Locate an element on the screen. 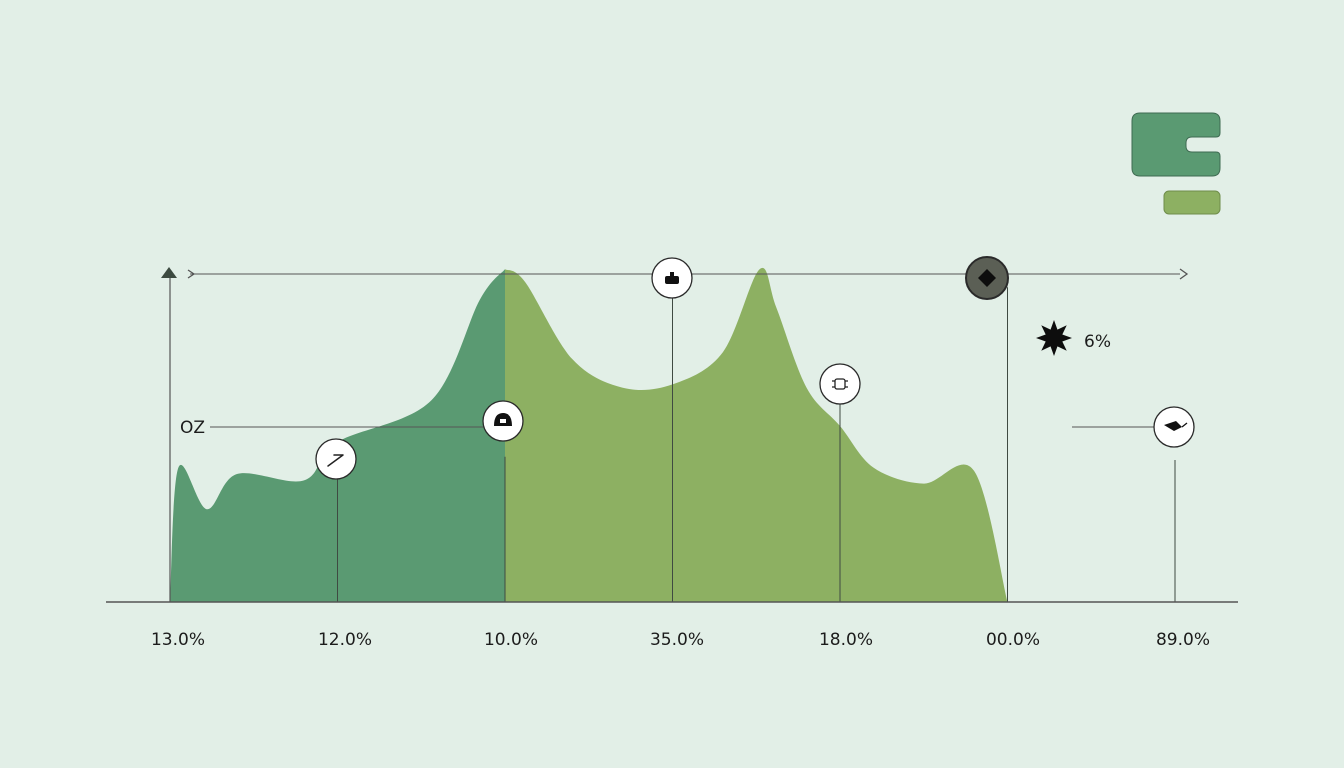 Image resolution: width=1344 pixels, height=768 pixels. marker-bug is located at coordinates (840, 384).